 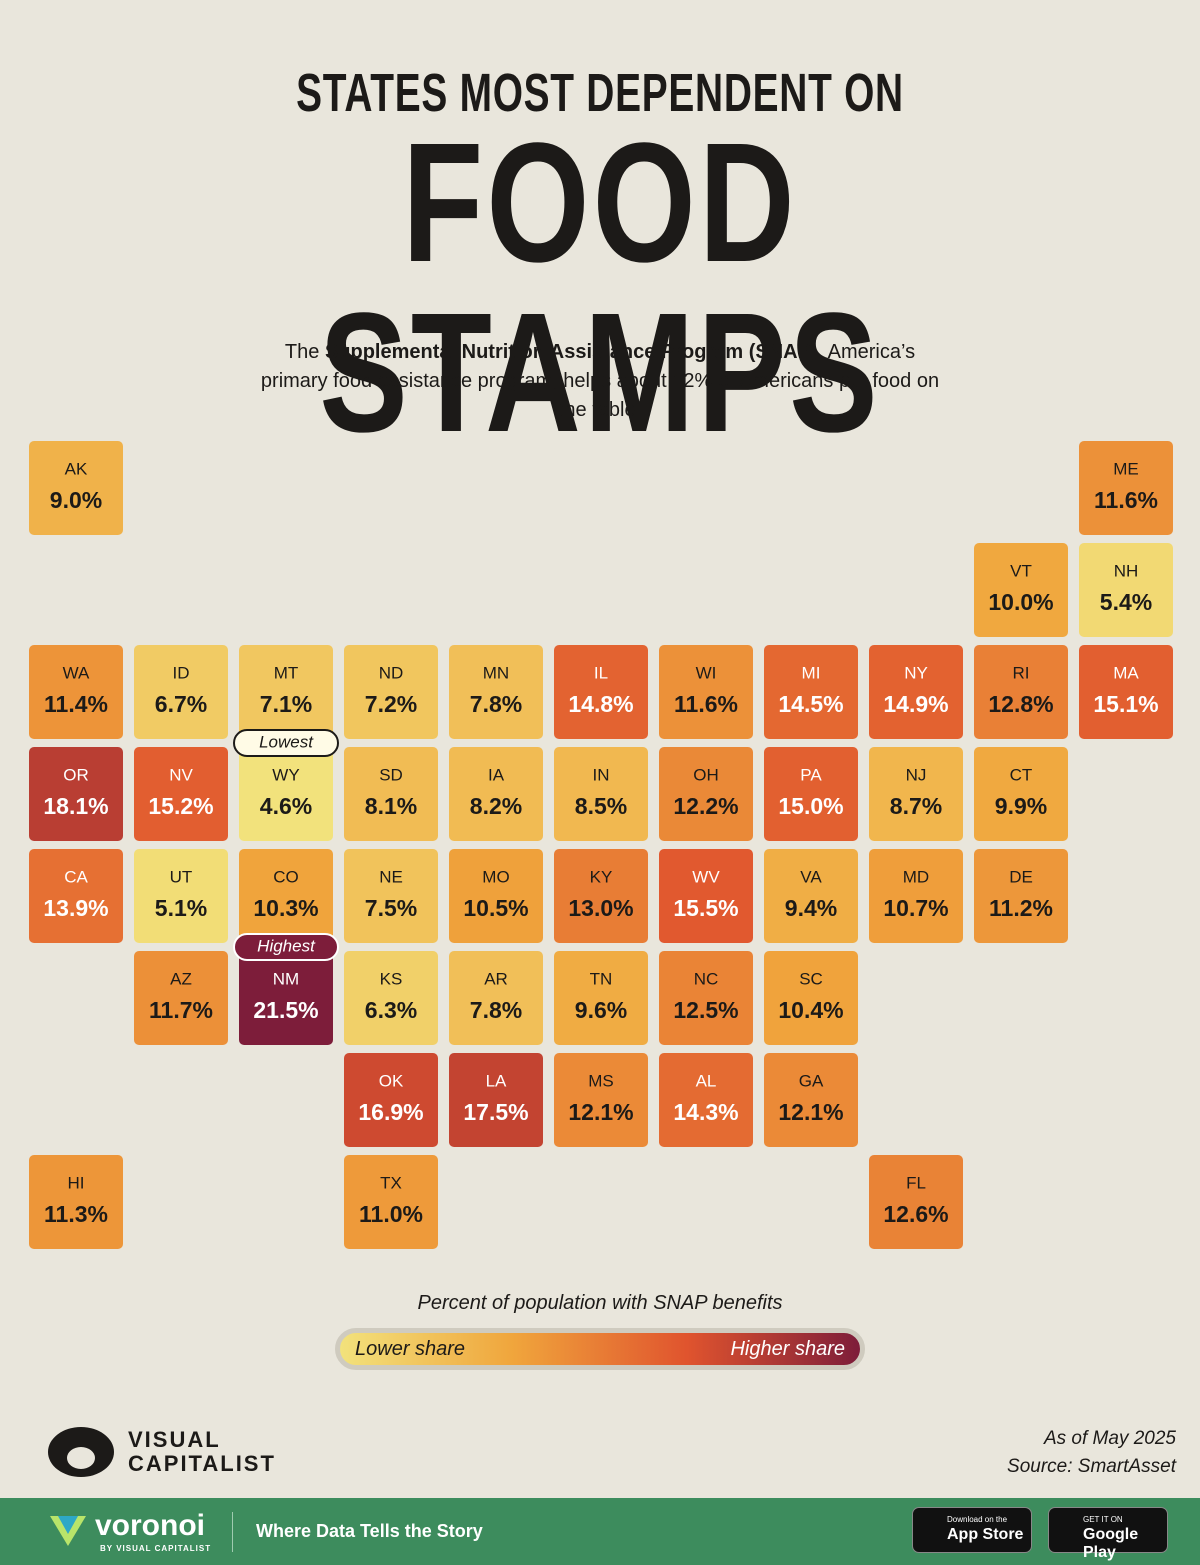 What do you see at coordinates (496, 1080) in the screenshot?
I see `state-abbr: LA` at bounding box center [496, 1080].